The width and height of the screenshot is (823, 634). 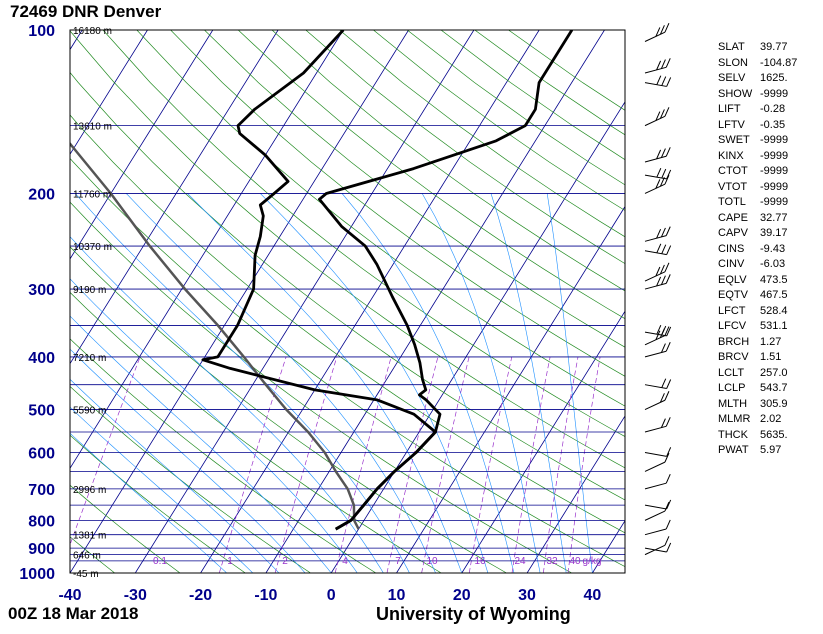 I want to click on stat-name: LFCV, so click(x=732, y=326).